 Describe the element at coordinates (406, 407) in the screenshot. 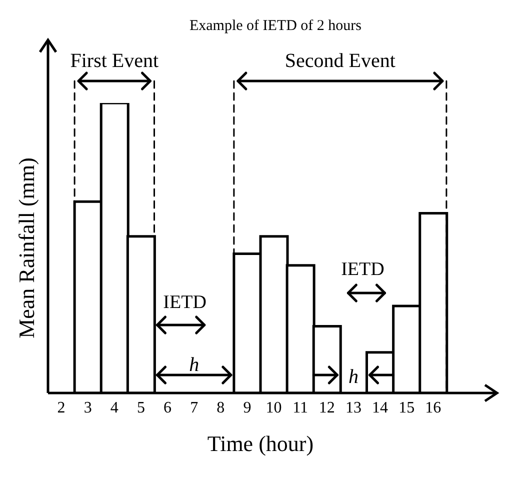

I see `x-tick-label: 15` at that location.